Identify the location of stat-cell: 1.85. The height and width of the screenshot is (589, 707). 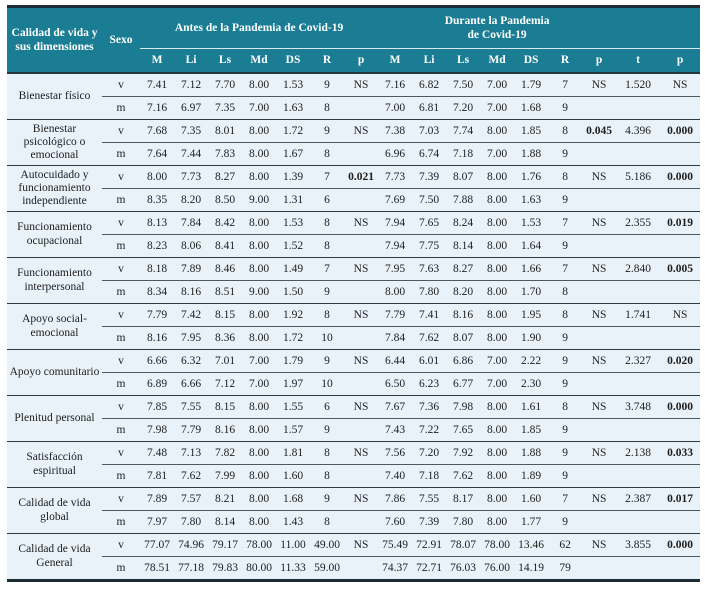
(531, 430).